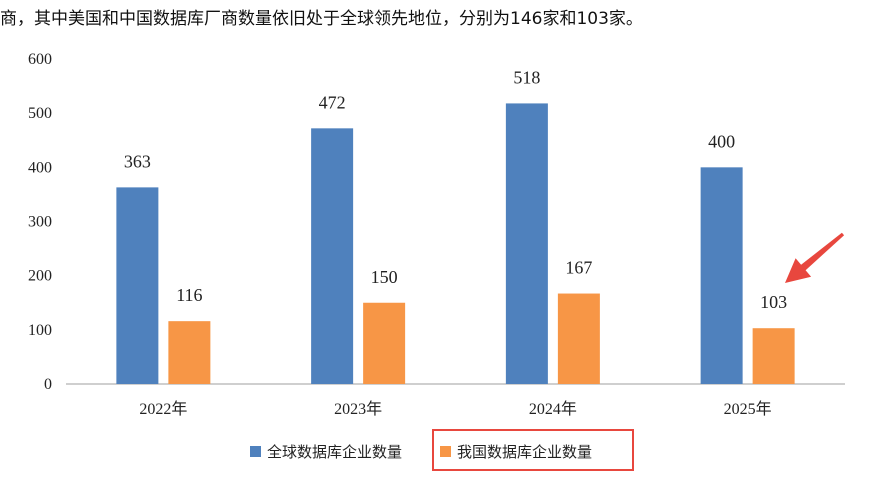  I want to click on data-label: 518, so click(526, 77).